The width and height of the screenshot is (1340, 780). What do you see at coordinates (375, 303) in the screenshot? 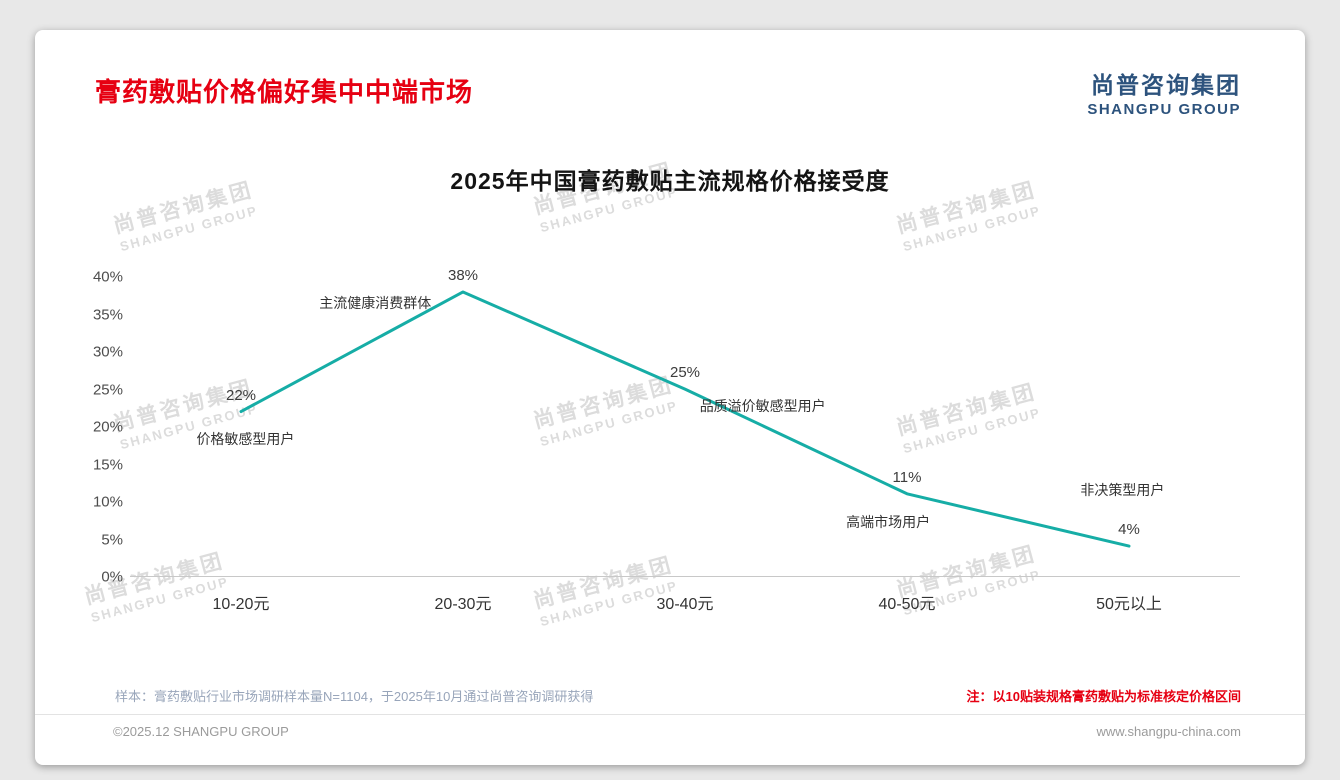
I see `segment-annotation: 主流健康消费群体` at bounding box center [375, 303].